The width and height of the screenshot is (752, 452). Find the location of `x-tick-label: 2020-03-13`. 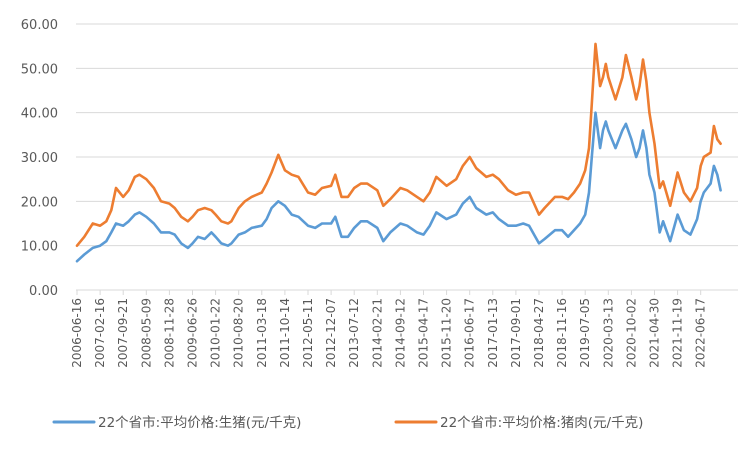

x-tick-label: 2020-03-13 is located at coordinates (608, 333).